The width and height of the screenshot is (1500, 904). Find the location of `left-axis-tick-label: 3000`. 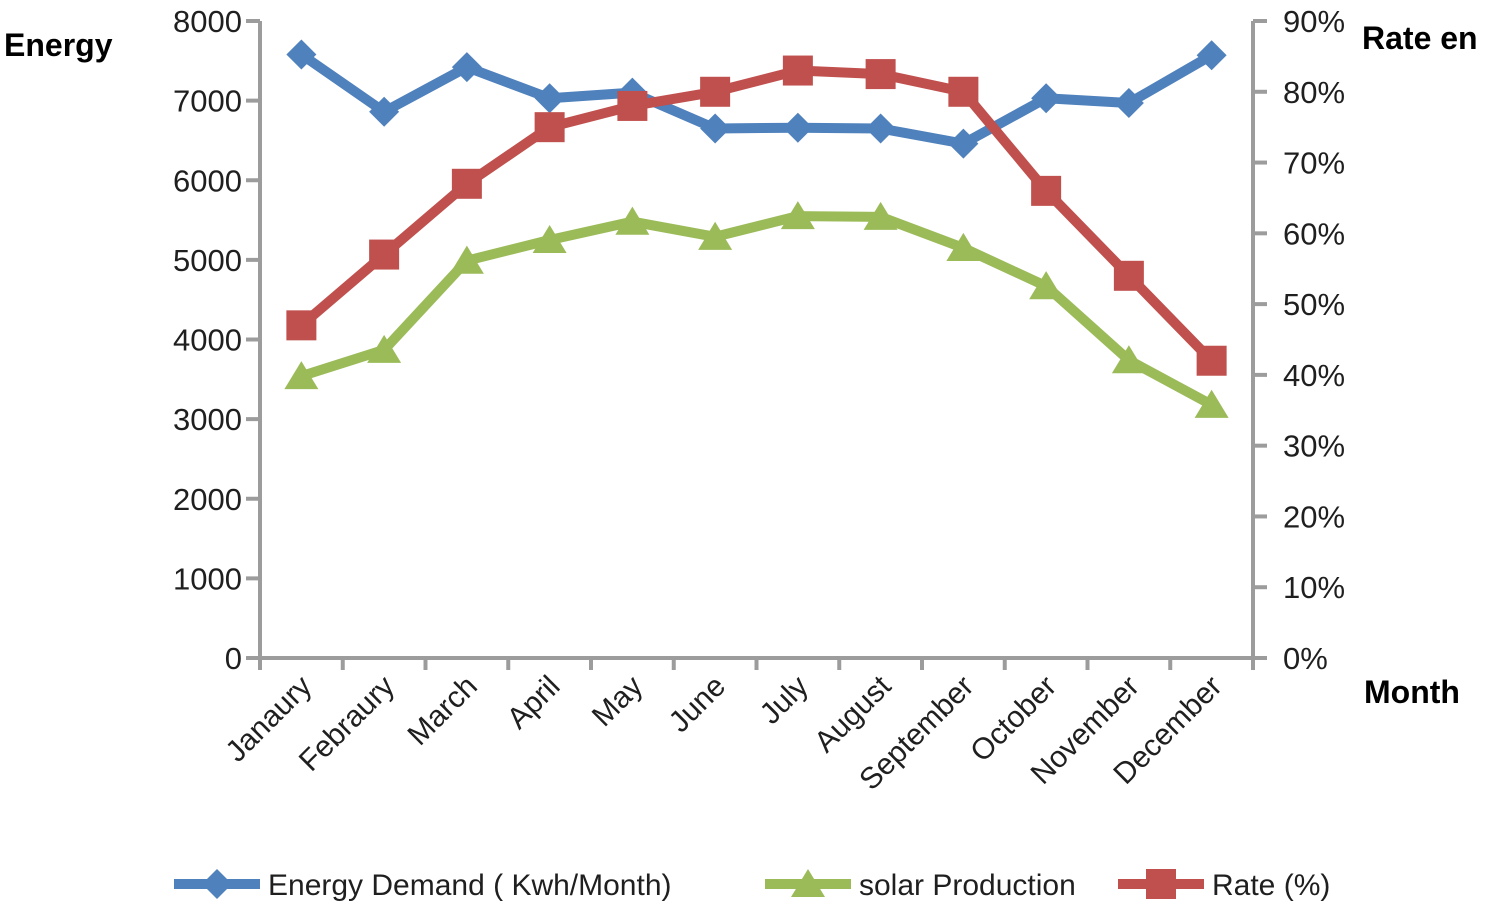

left-axis-tick-label: 3000 is located at coordinates (207, 419).